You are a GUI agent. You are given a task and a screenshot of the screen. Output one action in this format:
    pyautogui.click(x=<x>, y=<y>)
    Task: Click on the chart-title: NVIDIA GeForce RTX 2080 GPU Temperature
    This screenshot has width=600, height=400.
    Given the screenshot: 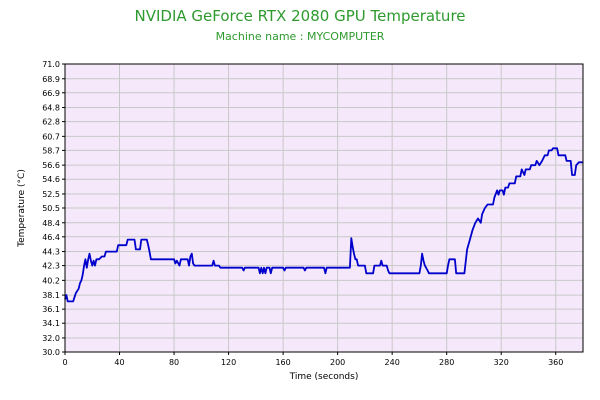 What is the action you would take?
    pyautogui.click(x=300, y=16)
    